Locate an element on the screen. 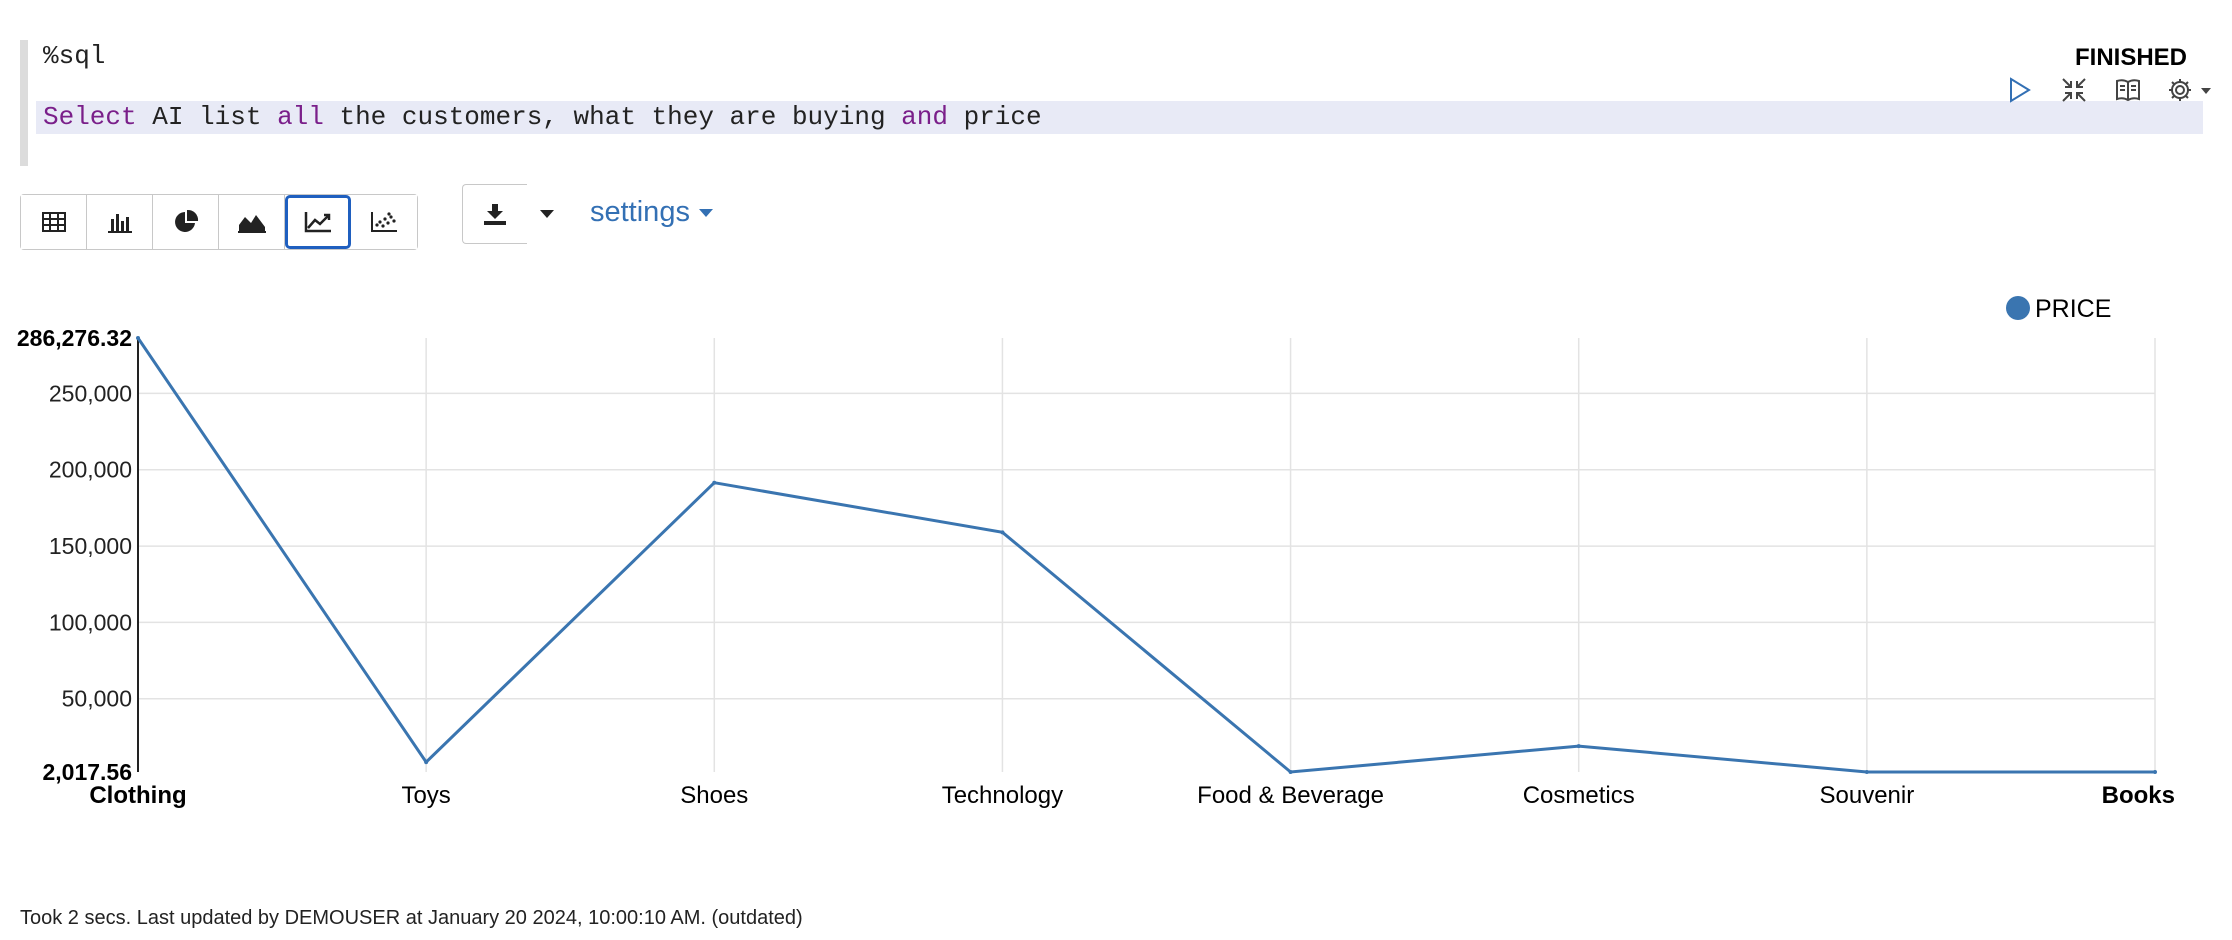  collapse-icon is located at coordinates (2074, 90).